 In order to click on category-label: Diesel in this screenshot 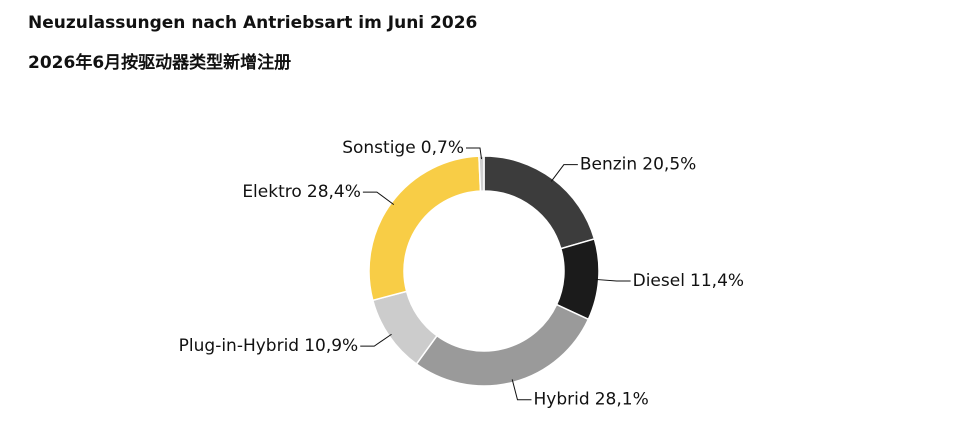, I will do `click(659, 281)`.